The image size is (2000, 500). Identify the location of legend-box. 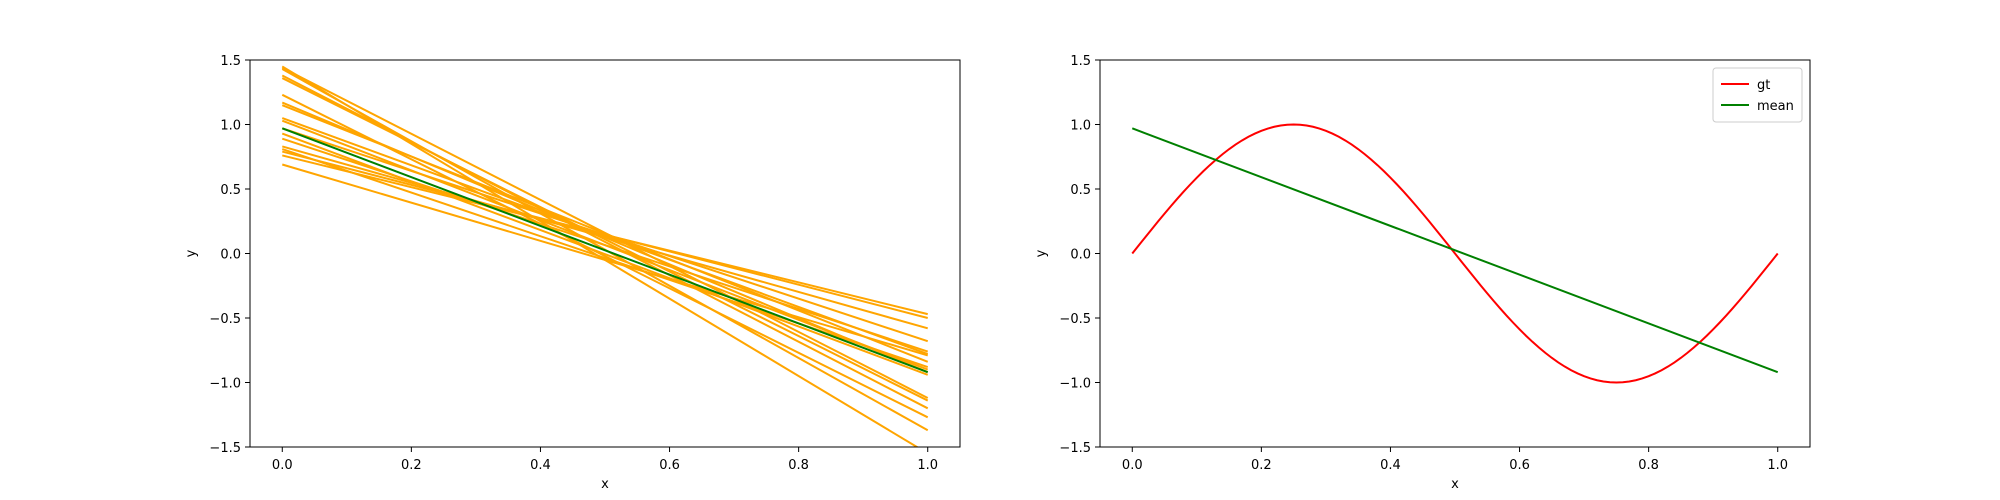
(1757, 95).